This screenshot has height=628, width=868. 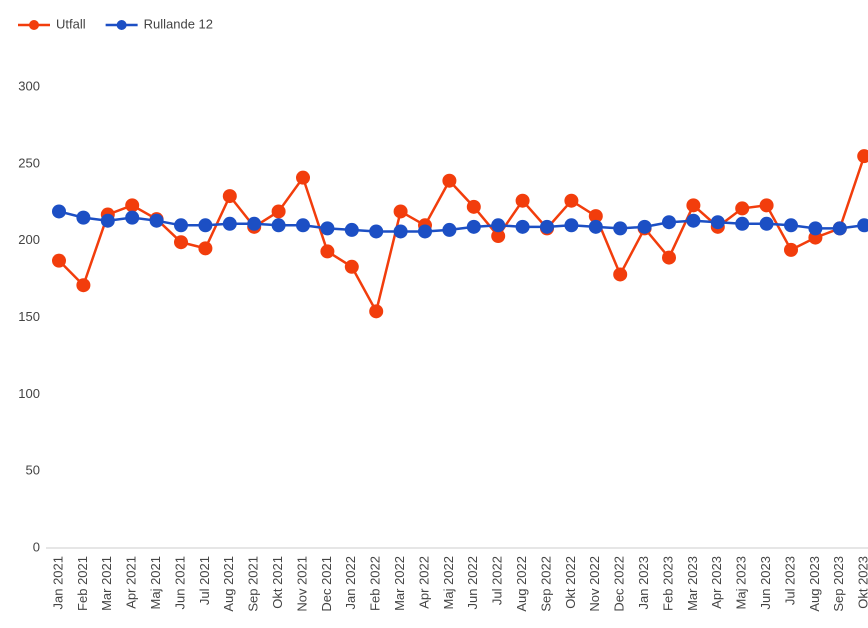 I want to click on legend-item: Utfall, so click(x=52, y=23).